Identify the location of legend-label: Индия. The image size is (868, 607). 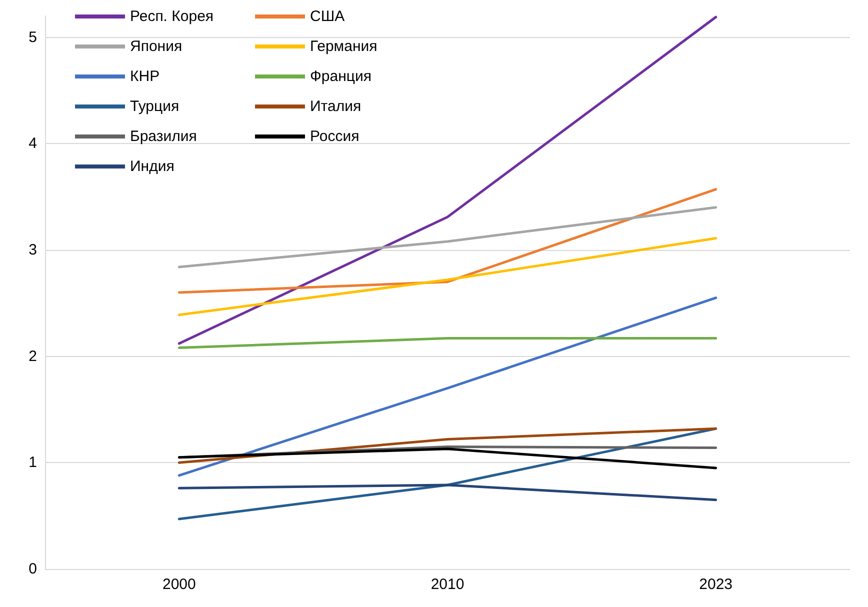
(152, 166).